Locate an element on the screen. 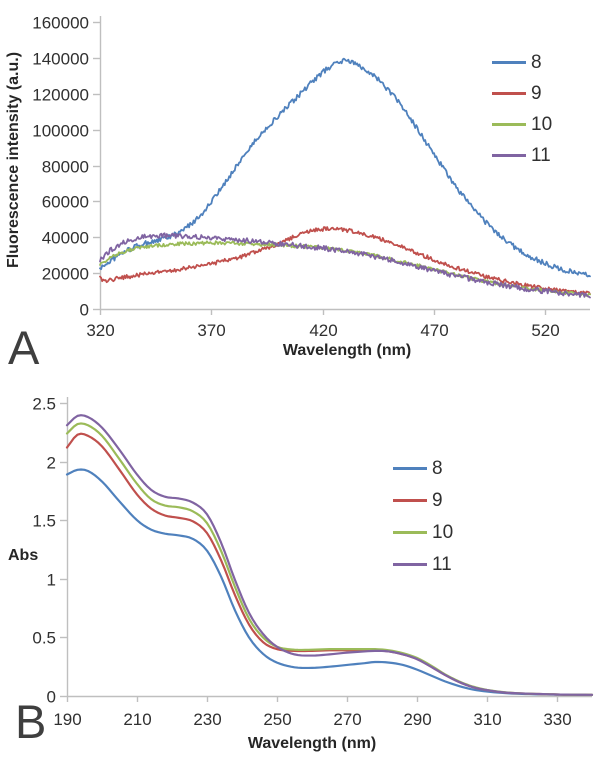 Image resolution: width=601 pixels, height=762 pixels. x-tick-label: 310 is located at coordinates (487, 719).